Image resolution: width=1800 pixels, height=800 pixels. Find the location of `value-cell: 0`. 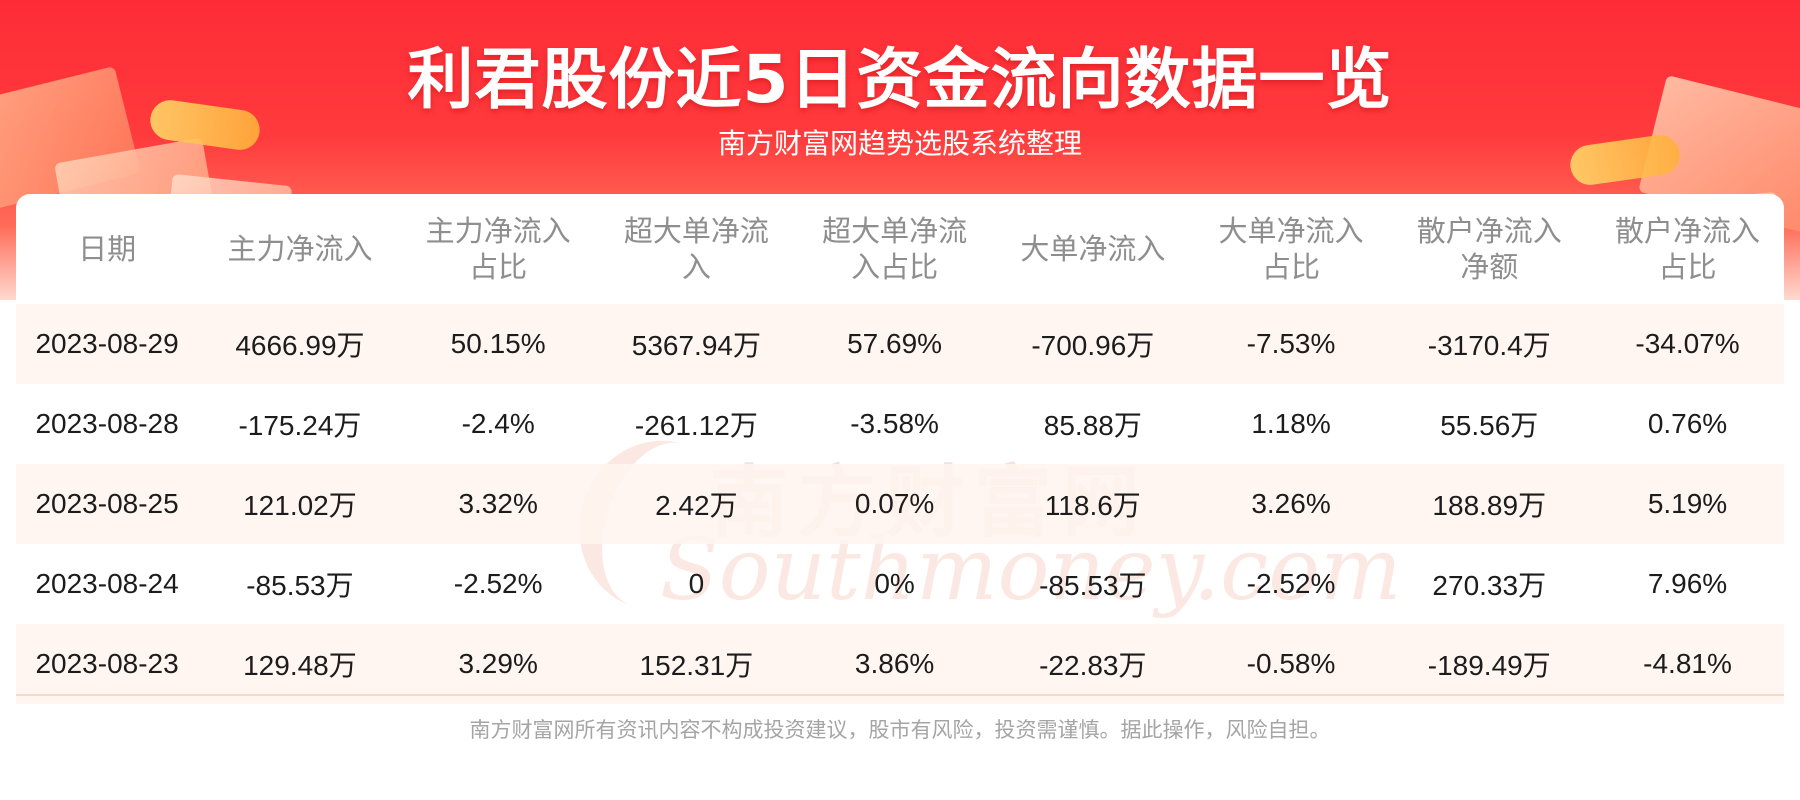

value-cell: 0 is located at coordinates (696, 583).